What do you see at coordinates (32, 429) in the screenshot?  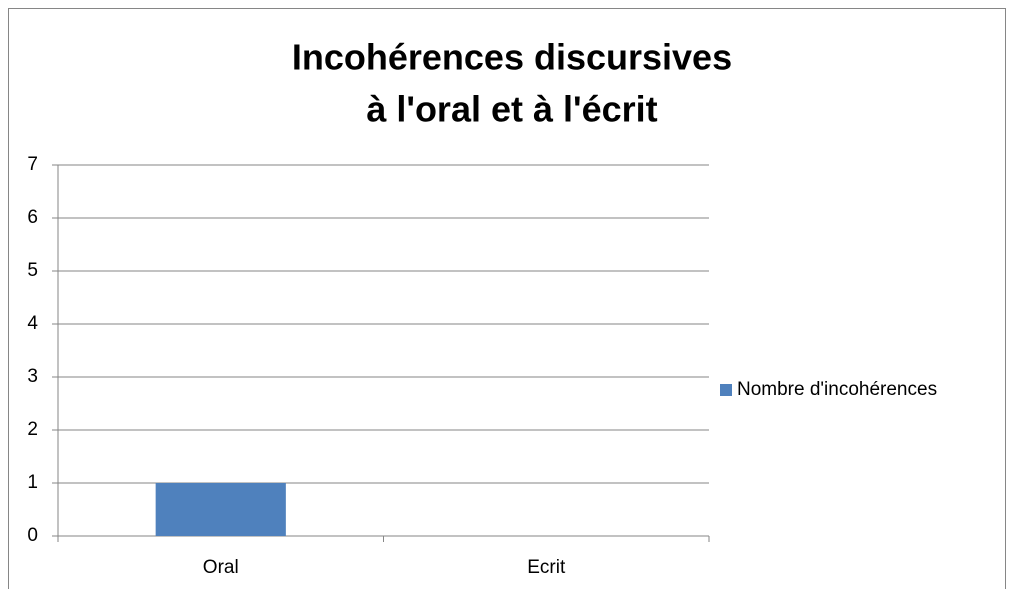 I see `y-tick-label: 2` at bounding box center [32, 429].